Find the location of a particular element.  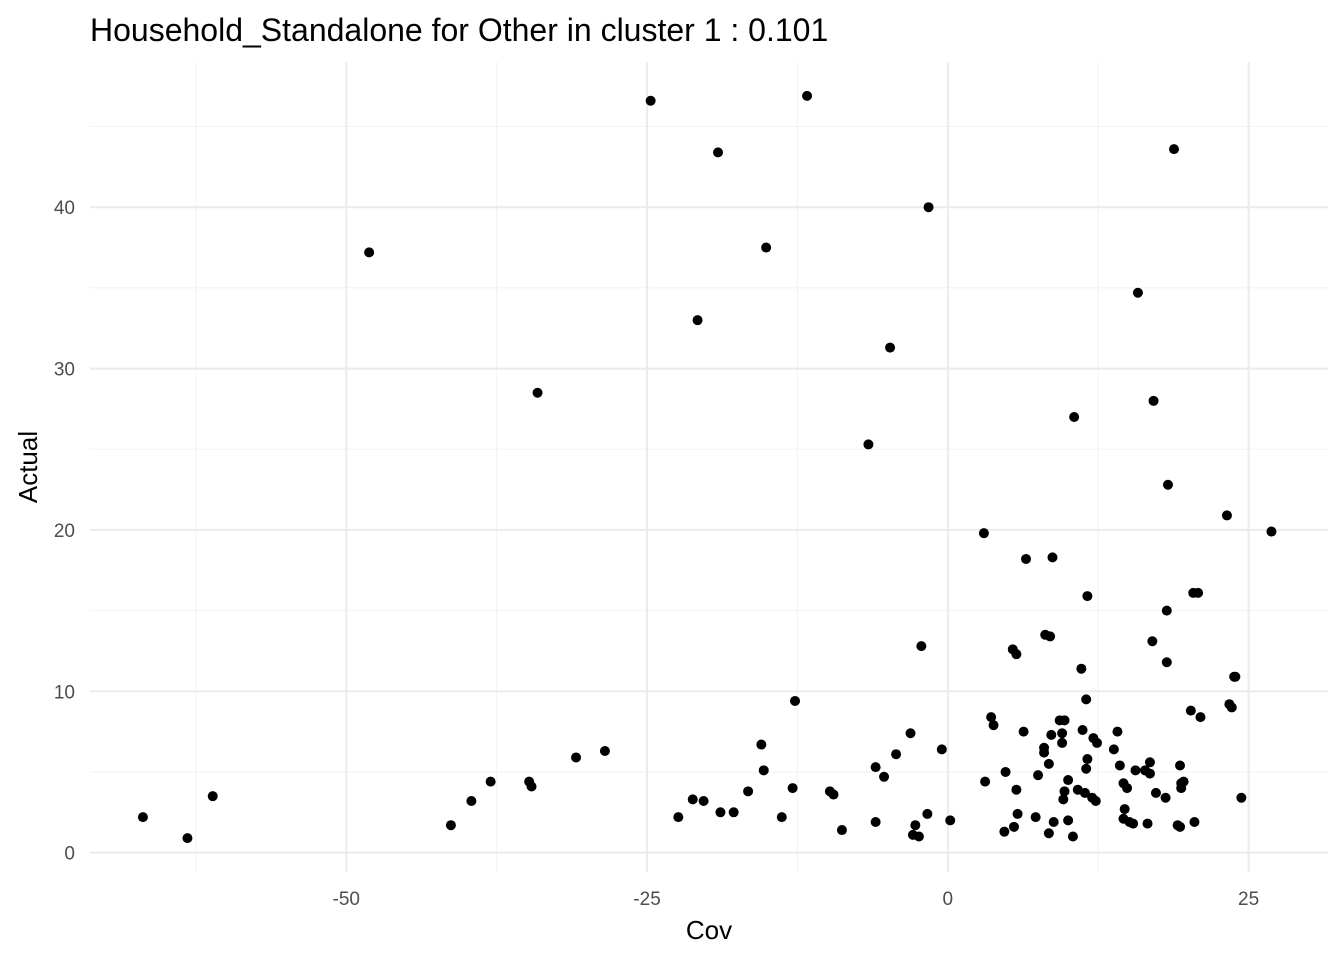

x-tick-label: 25 is located at coordinates (1248, 899).